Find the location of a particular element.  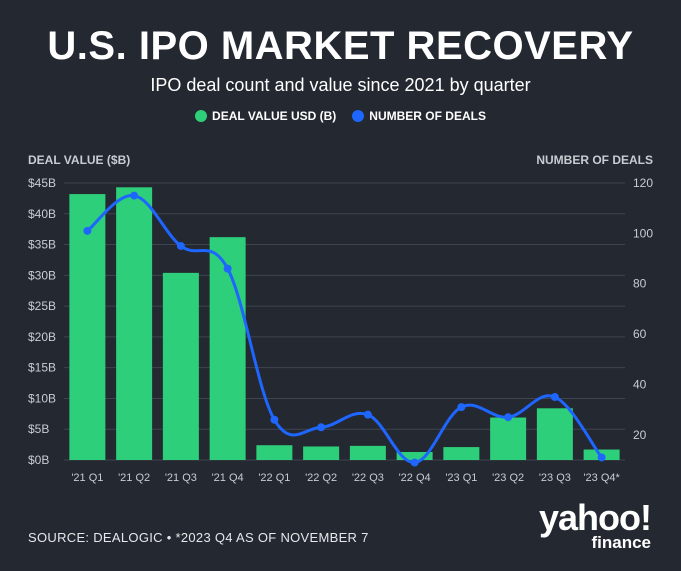

x-tick-label: '21 Q3 is located at coordinates (181, 478).